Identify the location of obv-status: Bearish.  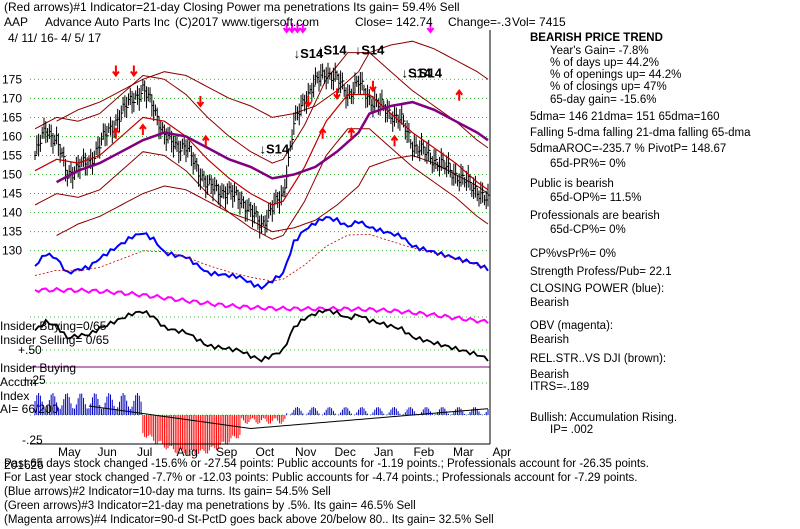
(549, 340).